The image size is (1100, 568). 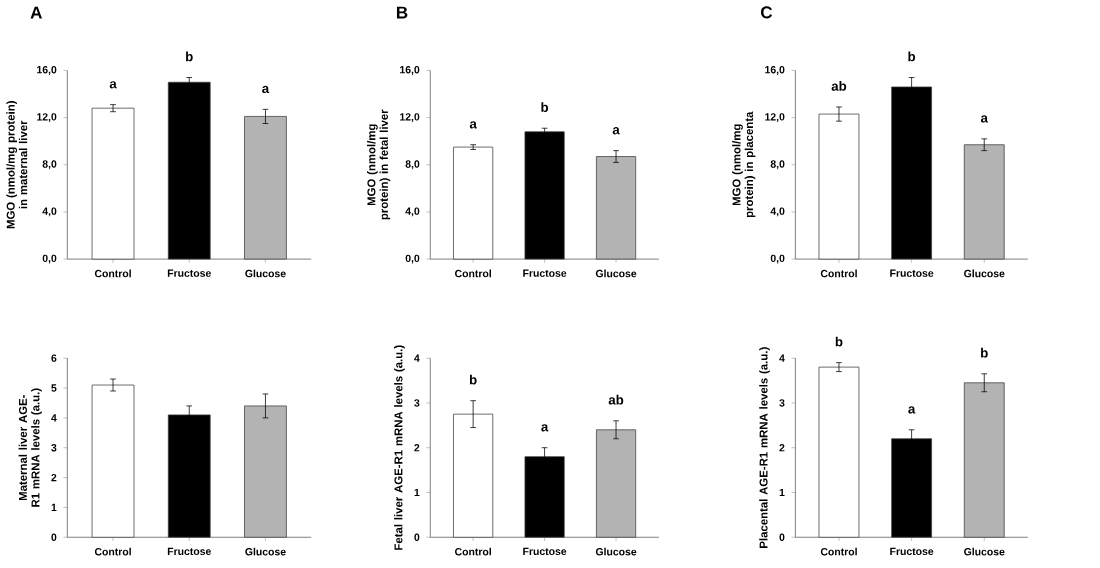 What do you see at coordinates (36, 12) in the screenshot?
I see `chart-title: A` at bounding box center [36, 12].